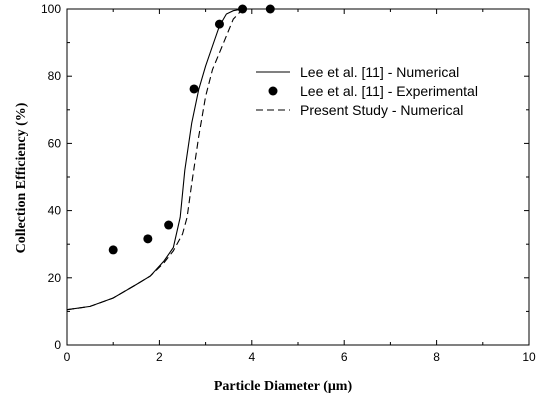 This screenshot has width=545, height=400. I want to click on legend-label: Lee et al. [11] - Experimental, so click(389, 91).